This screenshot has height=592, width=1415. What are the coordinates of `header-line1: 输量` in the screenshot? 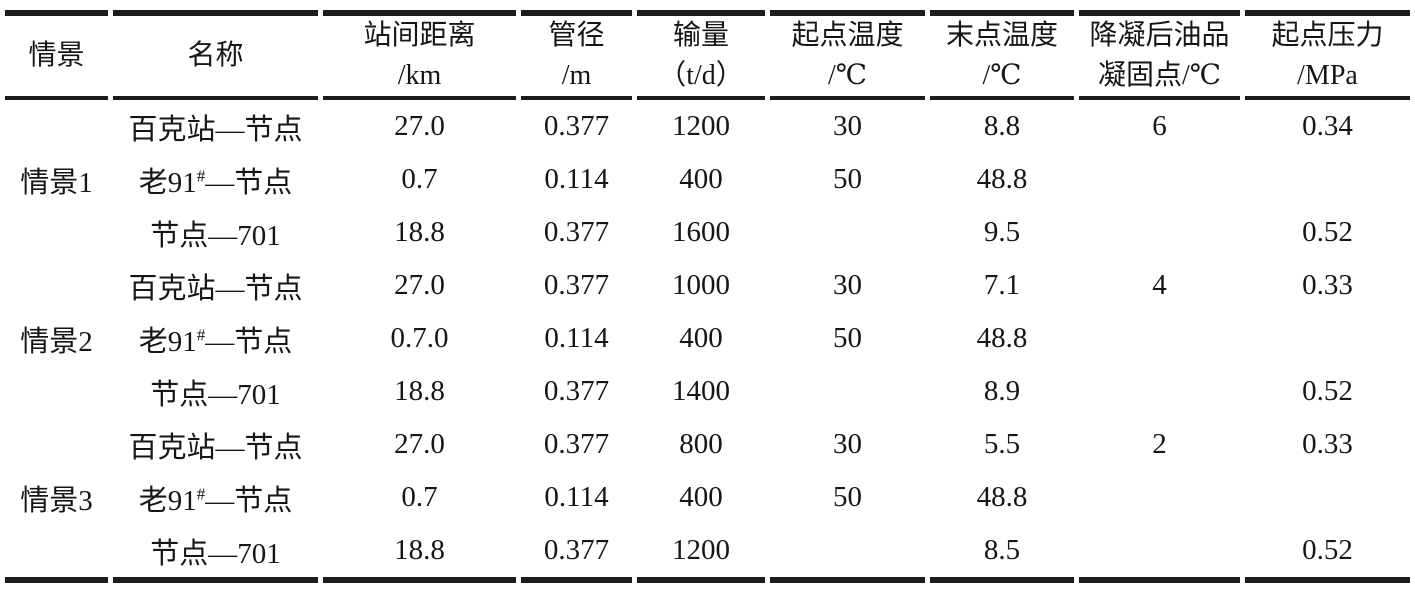 It's located at (700, 36).